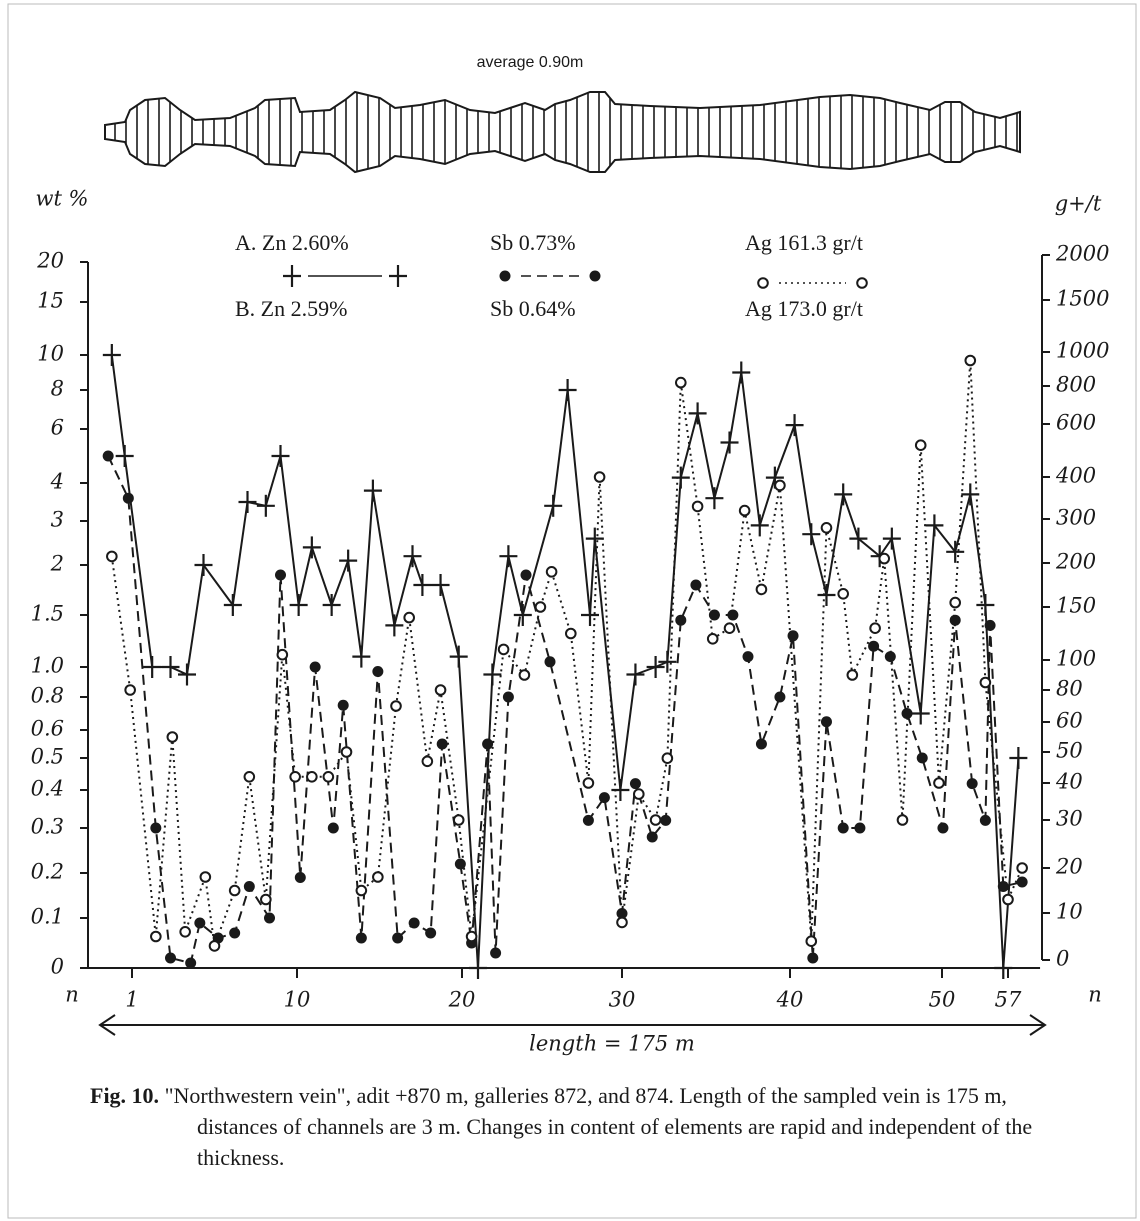  What do you see at coordinates (612, 1044) in the screenshot?
I see `x-axis-label: length = 175 m` at bounding box center [612, 1044].